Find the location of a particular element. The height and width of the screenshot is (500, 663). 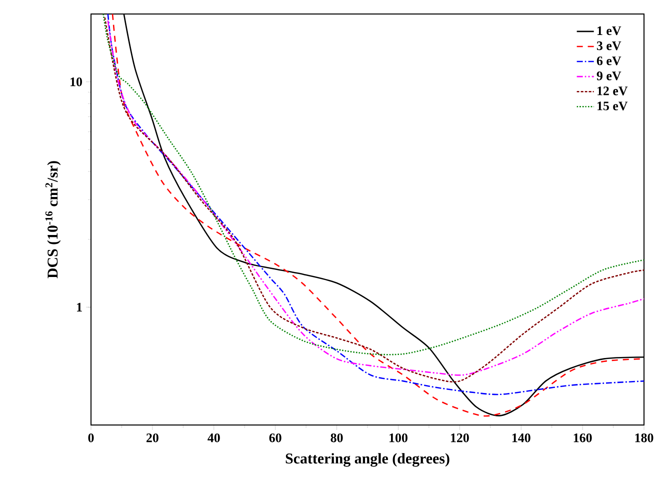

x-tick-label: 40 is located at coordinates (214, 437).